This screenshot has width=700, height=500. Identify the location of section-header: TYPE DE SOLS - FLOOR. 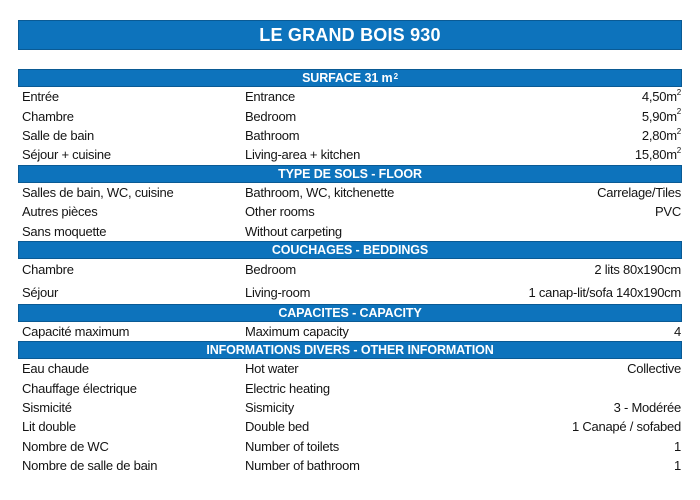
(350, 173).